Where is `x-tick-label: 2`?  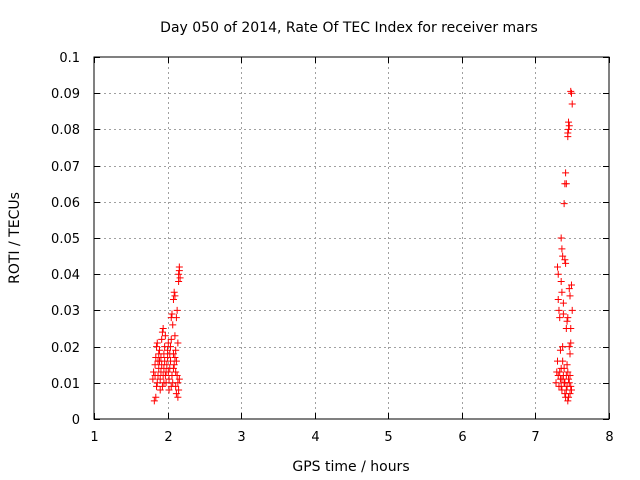 x-tick-label: 2 is located at coordinates (168, 437).